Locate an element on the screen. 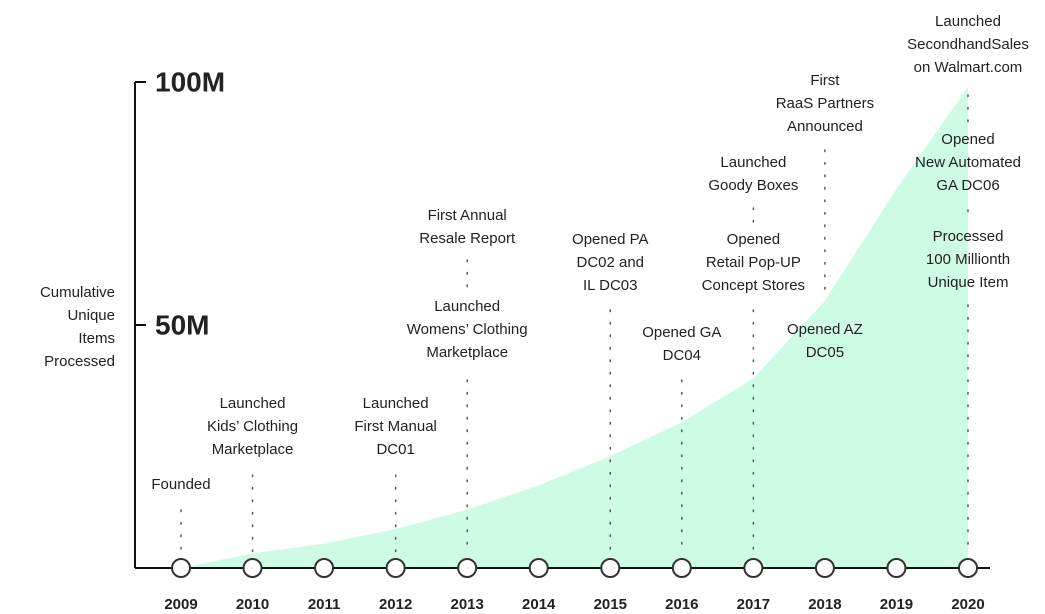 This screenshot has width=1045, height=614. x-tick-label: 2014 is located at coordinates (539, 604).